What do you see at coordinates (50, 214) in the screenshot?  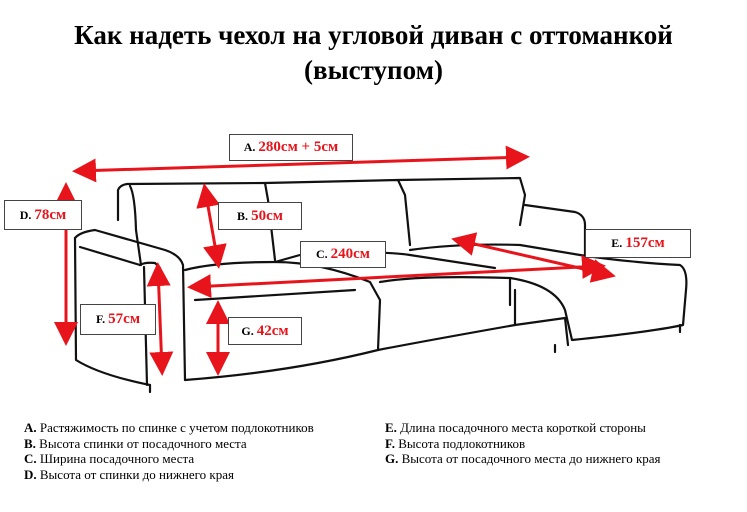 I see `label-d-value: 78см` at bounding box center [50, 214].